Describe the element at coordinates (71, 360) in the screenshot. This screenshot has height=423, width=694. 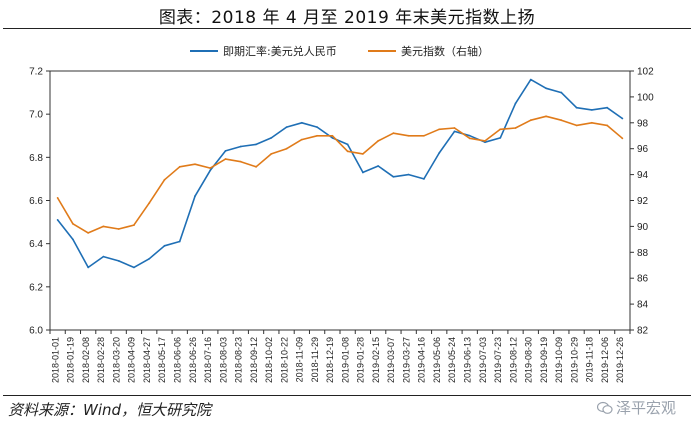
I see `x-tick-label: 2018-01-19` at that location.